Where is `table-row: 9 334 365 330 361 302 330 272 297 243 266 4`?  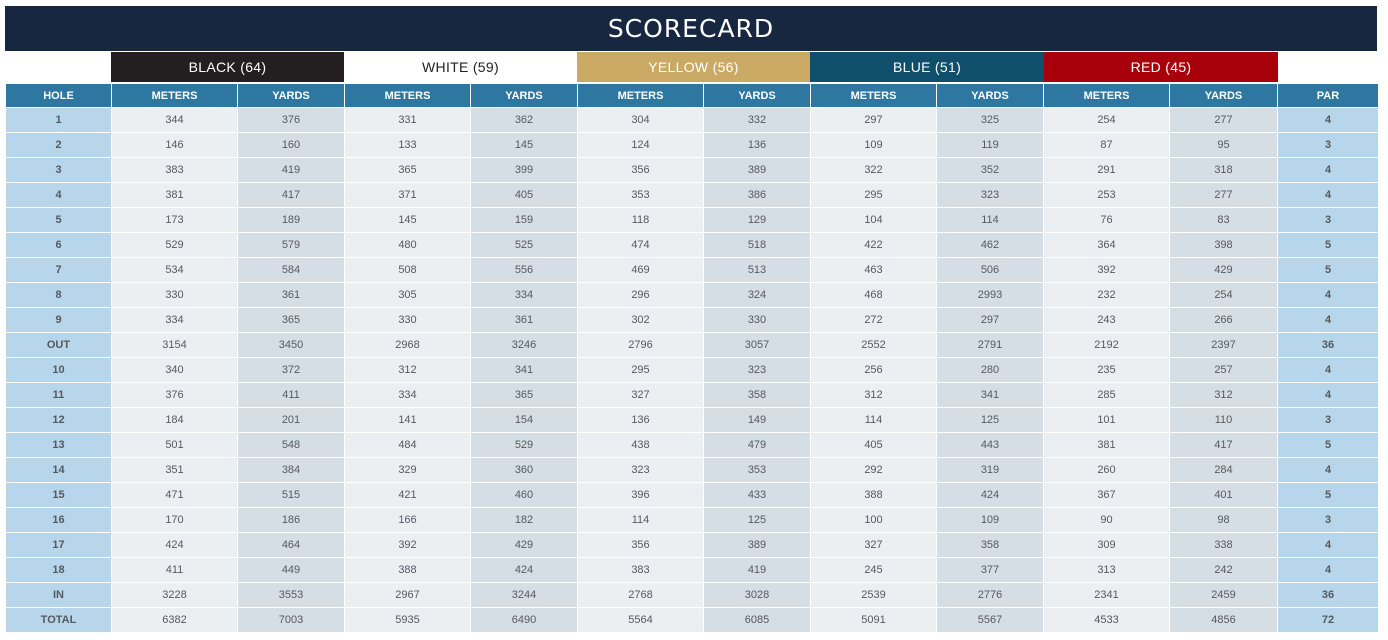 table-row: 9 334 365 330 361 302 330 272 297 243 266 4 is located at coordinates (692, 320).